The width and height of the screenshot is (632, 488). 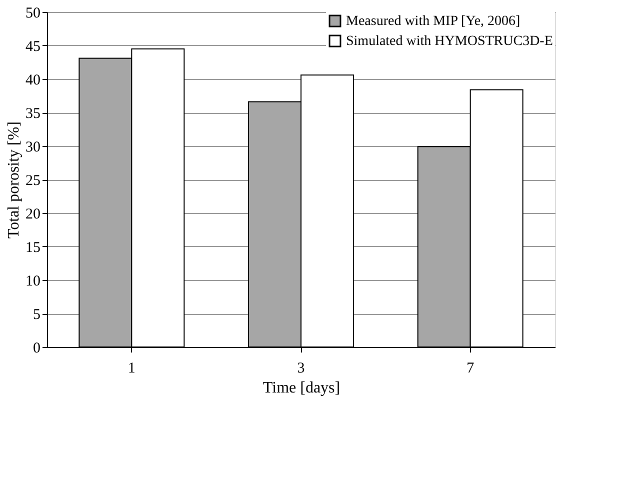 I want to click on y-tick-label: 5, so click(x=36, y=315).